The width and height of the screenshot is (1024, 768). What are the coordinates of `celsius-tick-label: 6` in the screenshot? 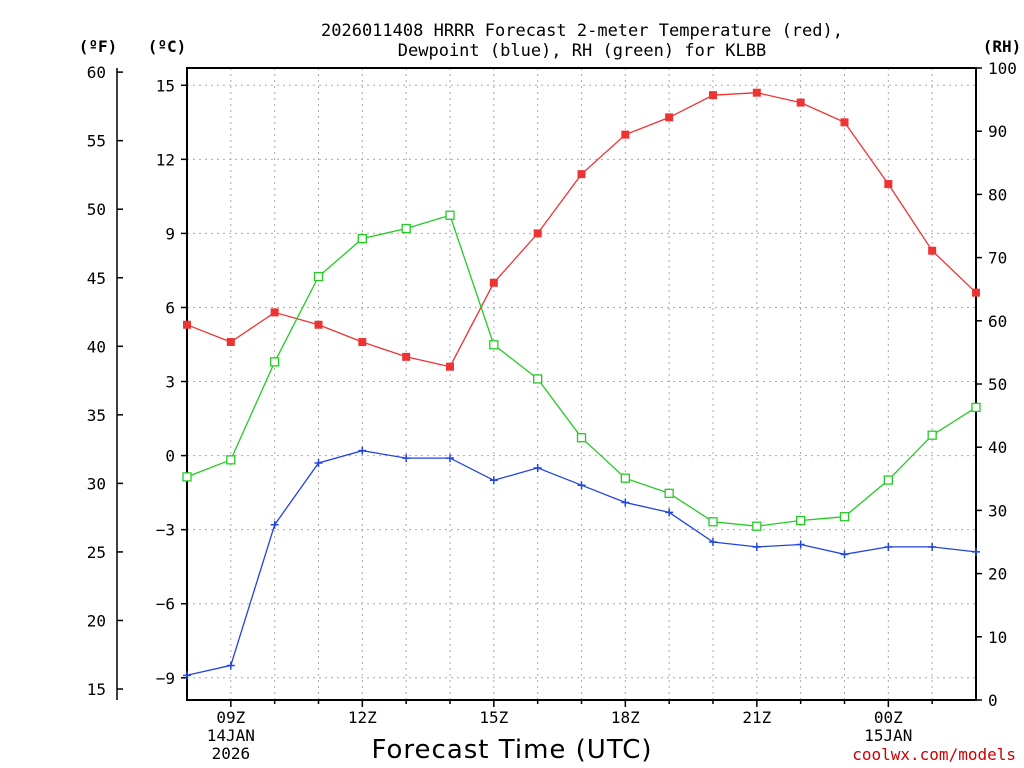 It's located at (170, 307).